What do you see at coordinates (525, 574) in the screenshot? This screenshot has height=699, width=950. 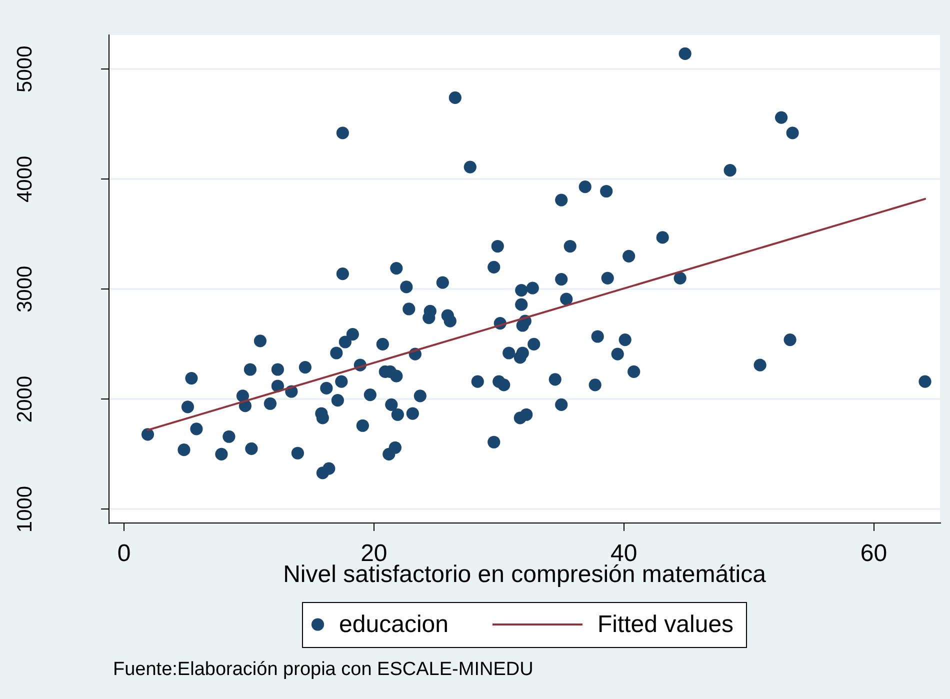 I see `x-axis-title: Nivel satisfactorio en compresión matemática` at bounding box center [525, 574].